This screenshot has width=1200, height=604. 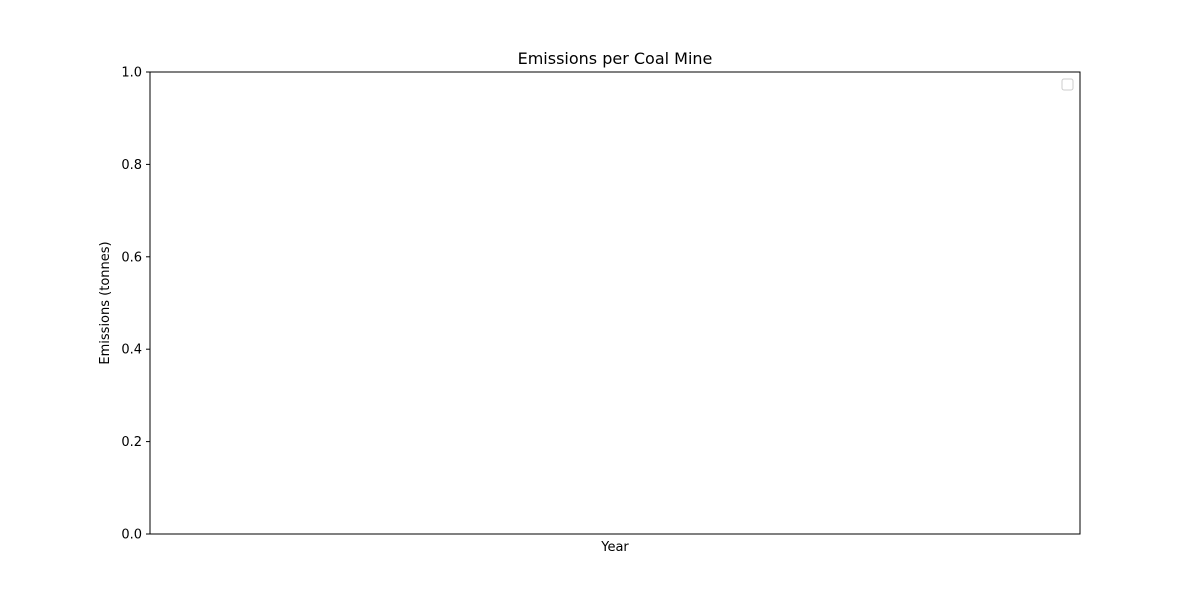 What do you see at coordinates (131, 73) in the screenshot?
I see `y-tick-label: 1.0` at bounding box center [131, 73].